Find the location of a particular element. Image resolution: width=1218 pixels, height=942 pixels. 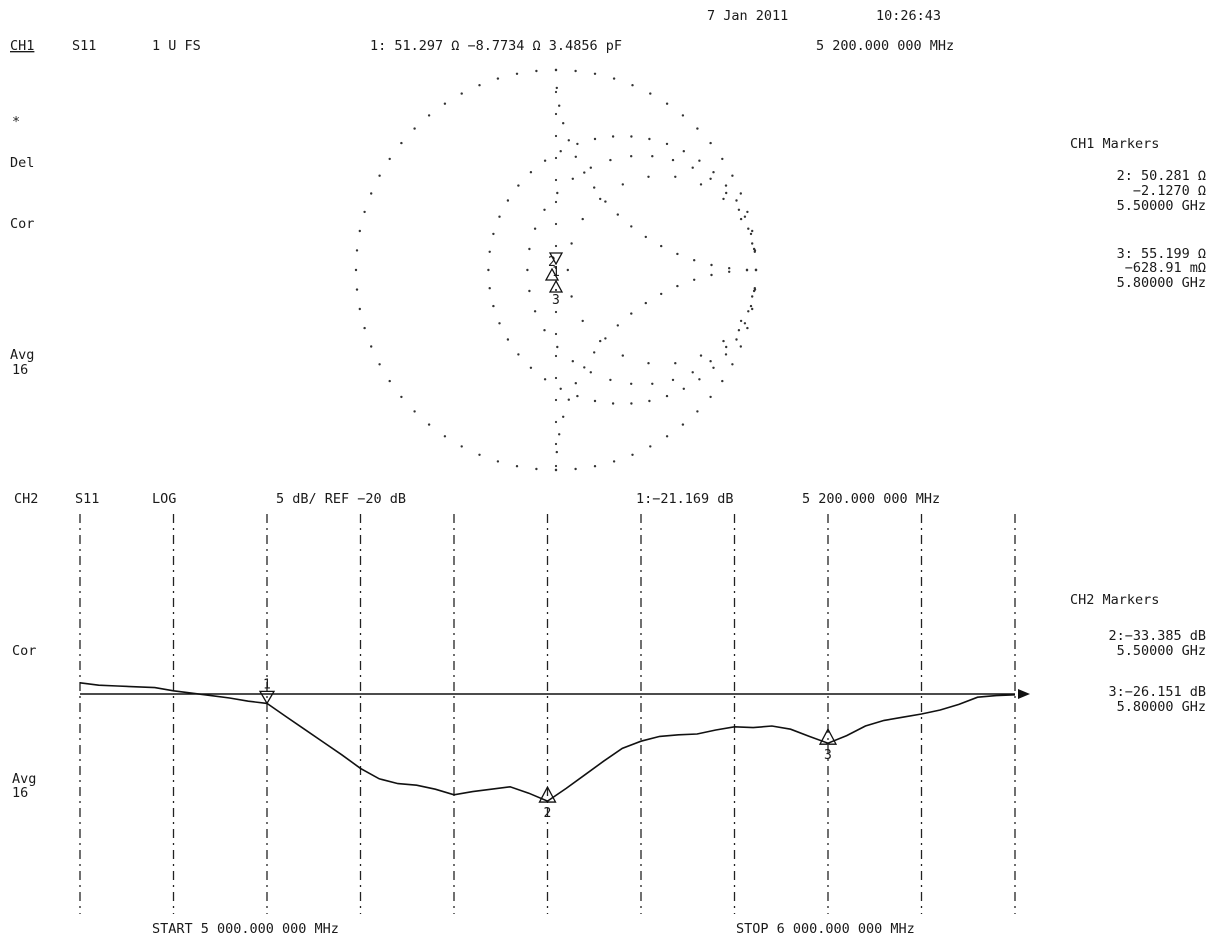

ch1-scale-label: 1 U FS is located at coordinates (176, 46).